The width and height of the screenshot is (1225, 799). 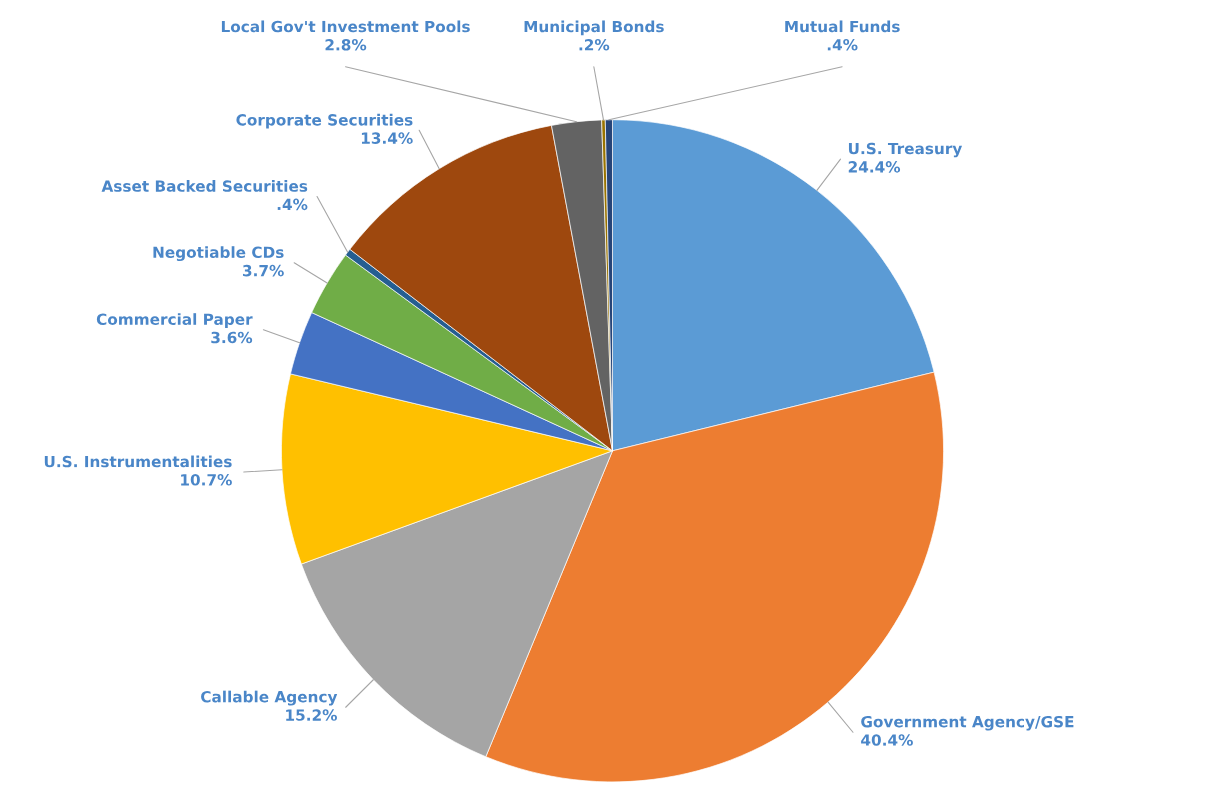 I want to click on slice-label: Government Agency/GSE, so click(x=967, y=723).